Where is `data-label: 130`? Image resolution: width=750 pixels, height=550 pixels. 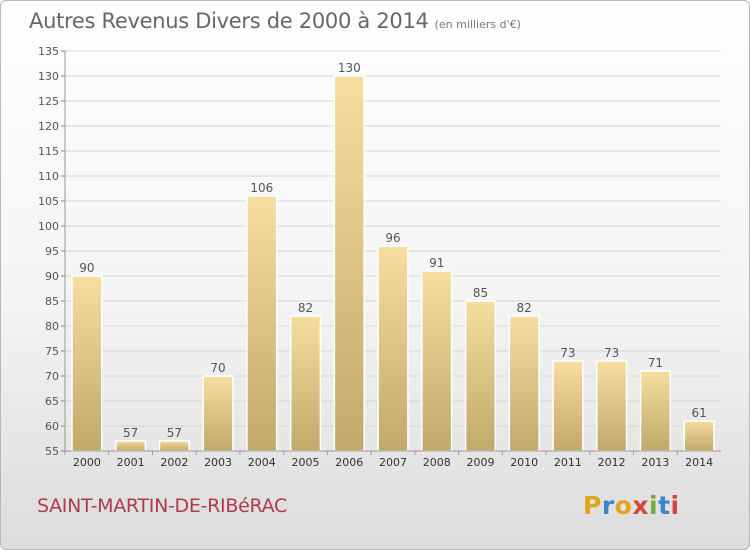
data-label: 130 is located at coordinates (349, 68).